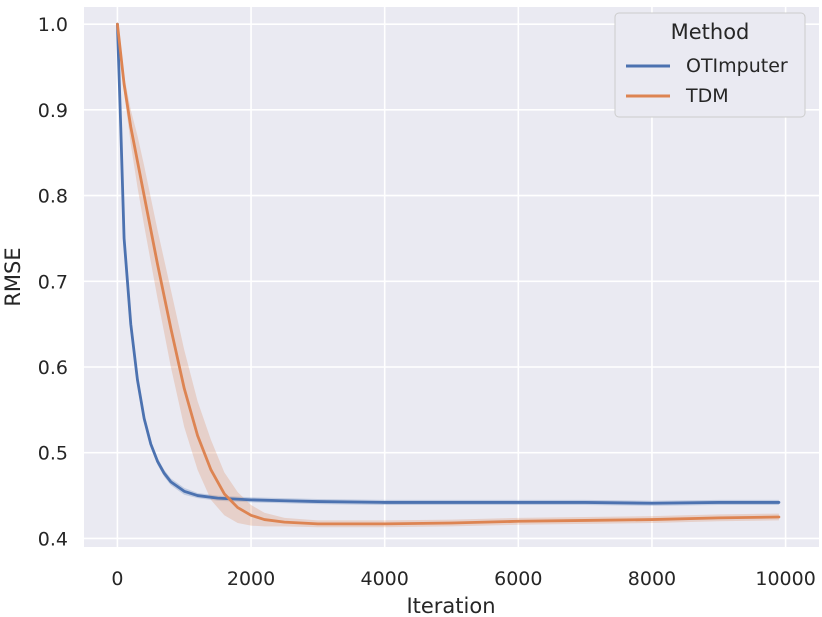 The width and height of the screenshot is (822, 617). What do you see at coordinates (463, 579) in the screenshot?
I see `x-axis-ticks: 0 2000 4000 6000 8000 10000` at bounding box center [463, 579].